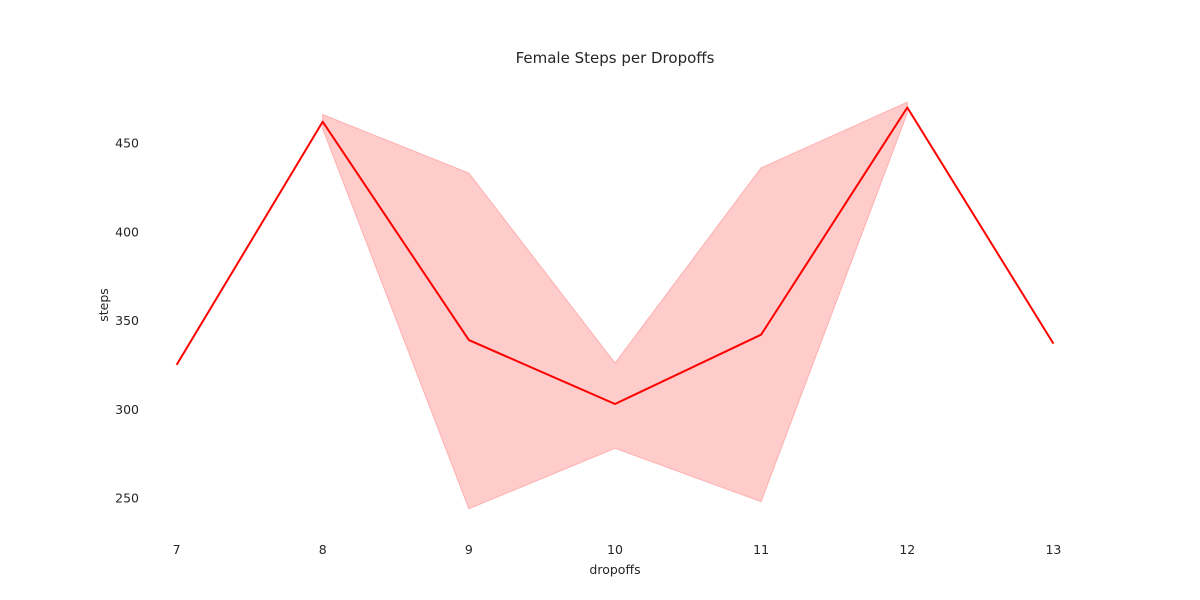  Describe the element at coordinates (614, 569) in the screenshot. I see `x-axis-label: dropoffs` at that location.